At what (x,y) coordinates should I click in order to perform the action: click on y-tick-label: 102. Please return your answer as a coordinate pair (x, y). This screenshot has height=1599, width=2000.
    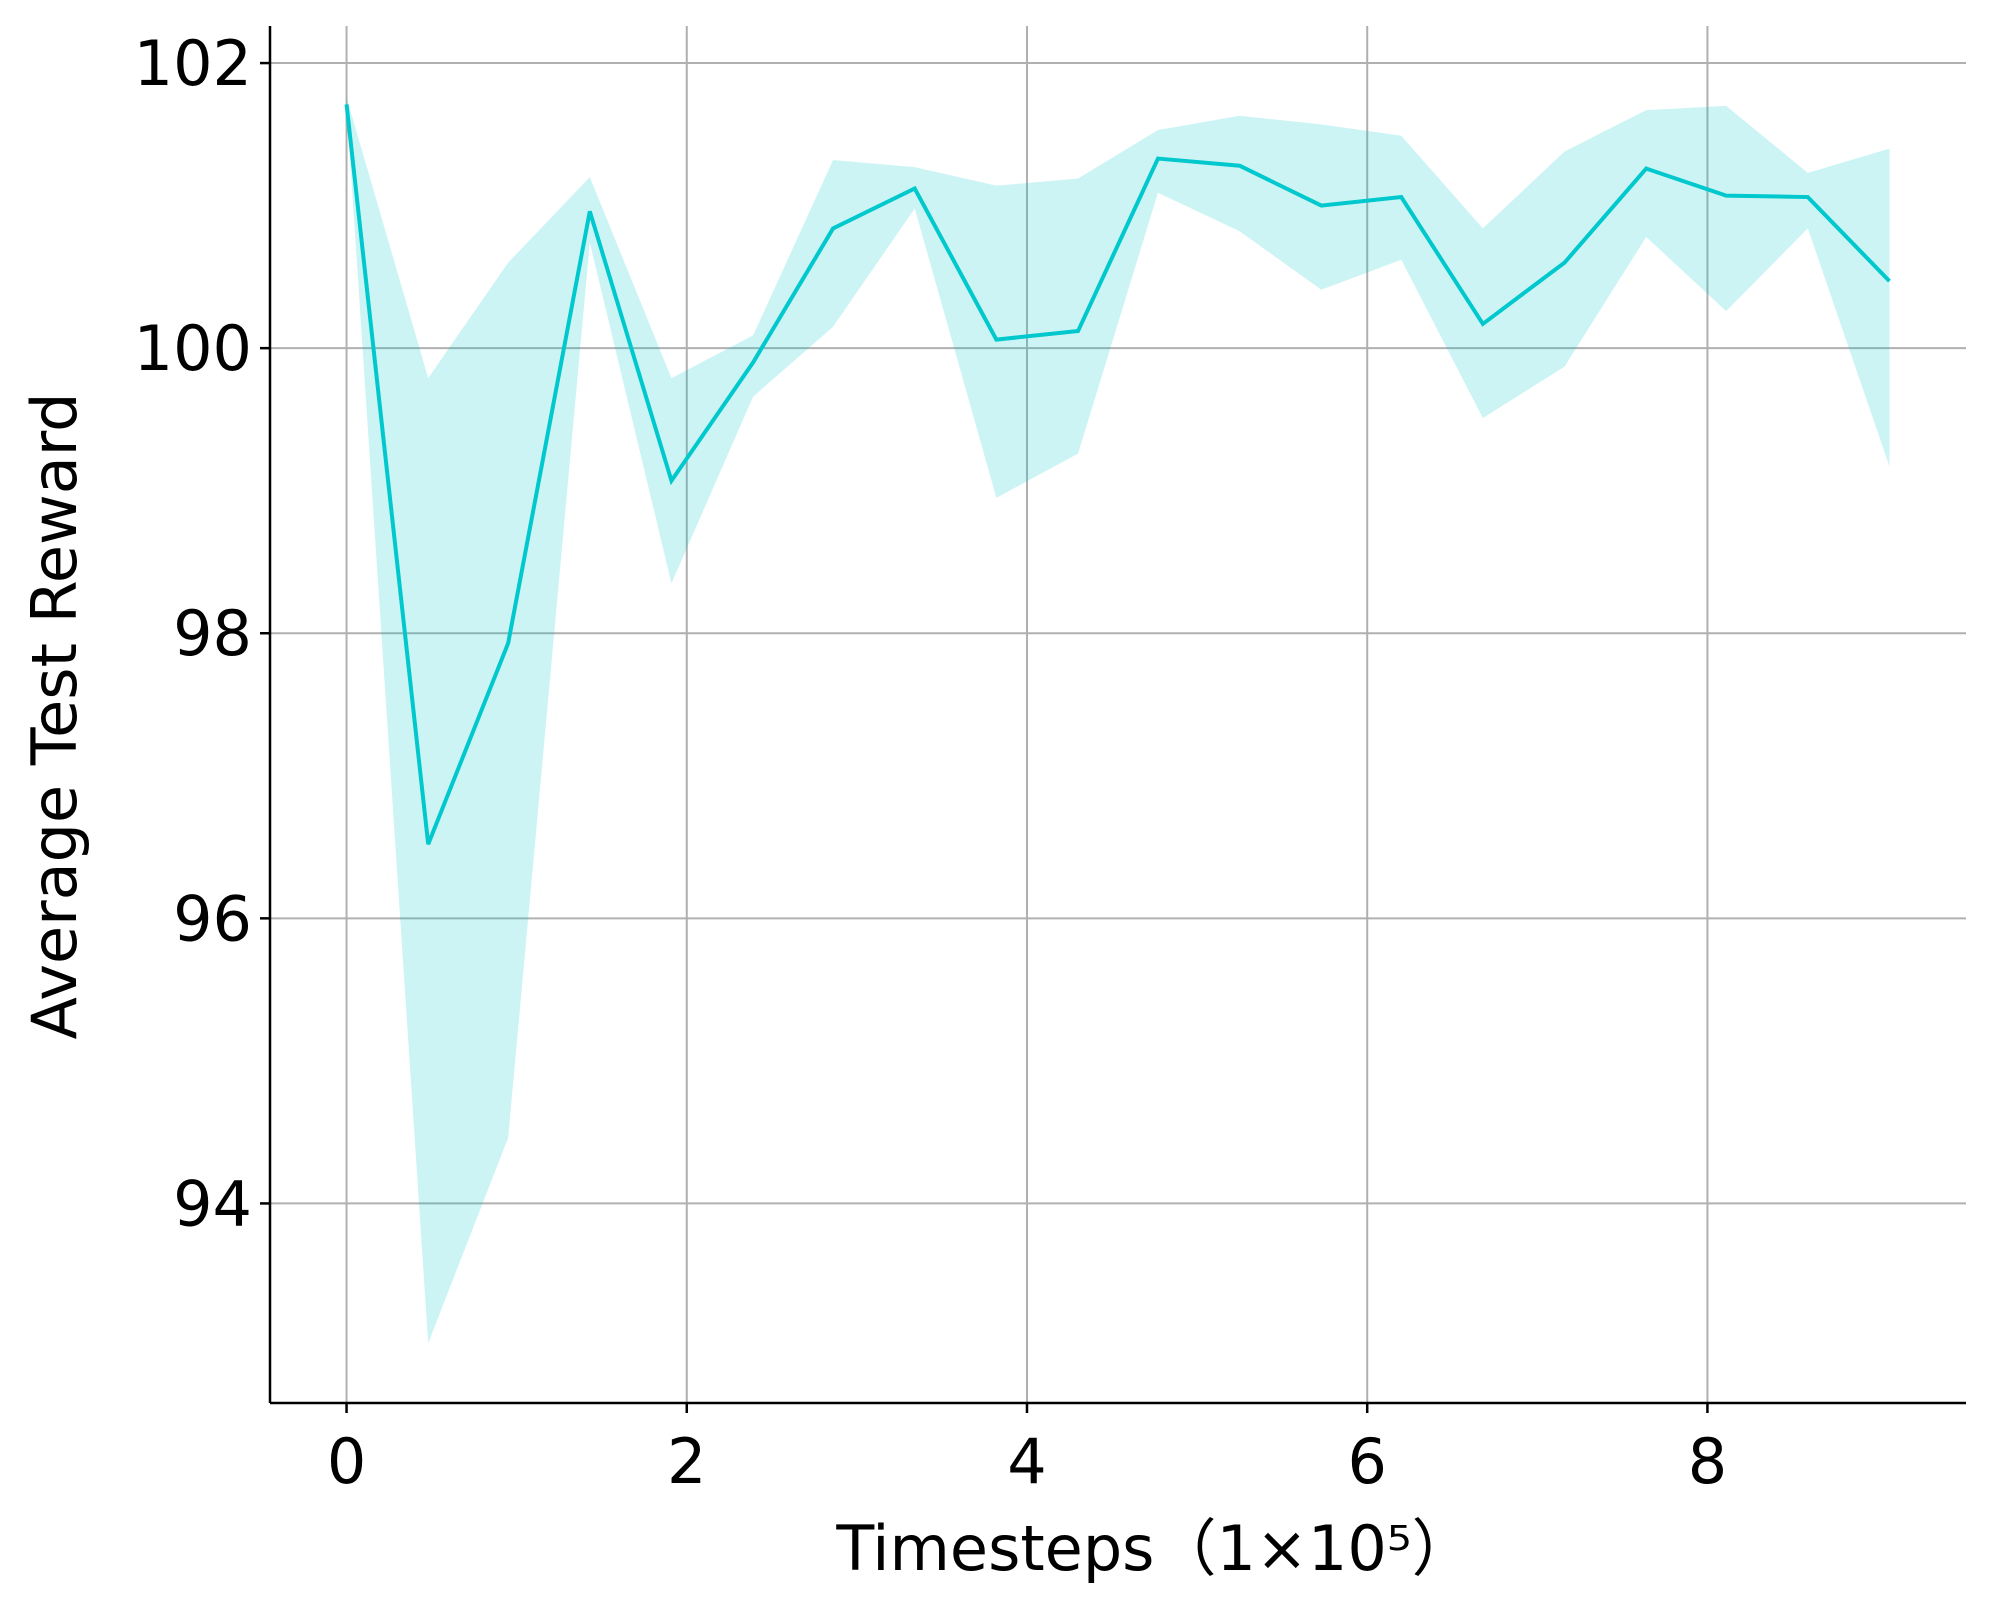
    Looking at the image, I should click on (193, 63).